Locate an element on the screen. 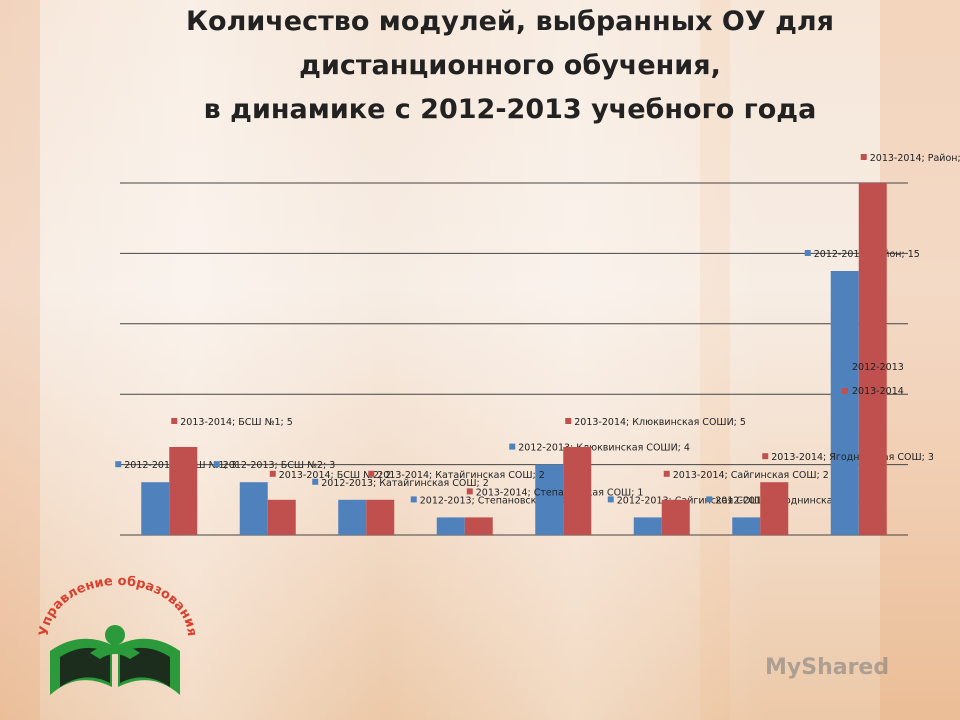  data-label: 2013-2014; Степановская СОШ; 1 is located at coordinates (560, 492).